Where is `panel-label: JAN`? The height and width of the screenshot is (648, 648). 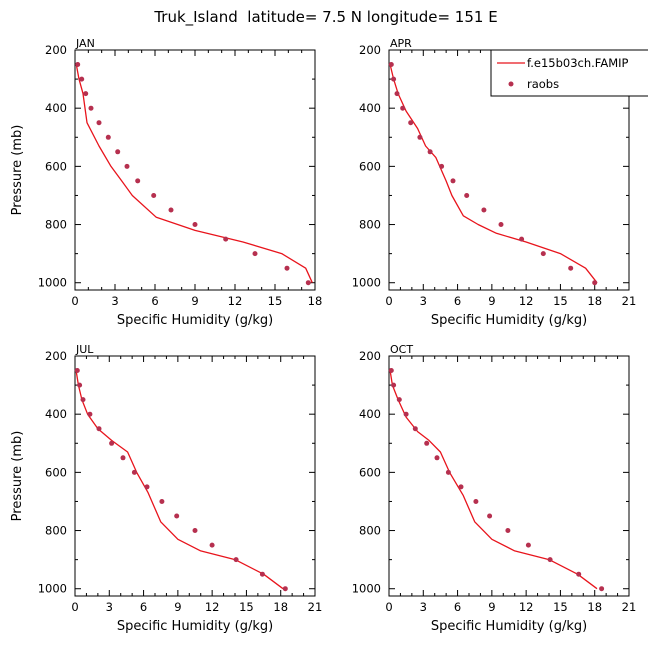
panel-label: JAN is located at coordinates (85, 43).